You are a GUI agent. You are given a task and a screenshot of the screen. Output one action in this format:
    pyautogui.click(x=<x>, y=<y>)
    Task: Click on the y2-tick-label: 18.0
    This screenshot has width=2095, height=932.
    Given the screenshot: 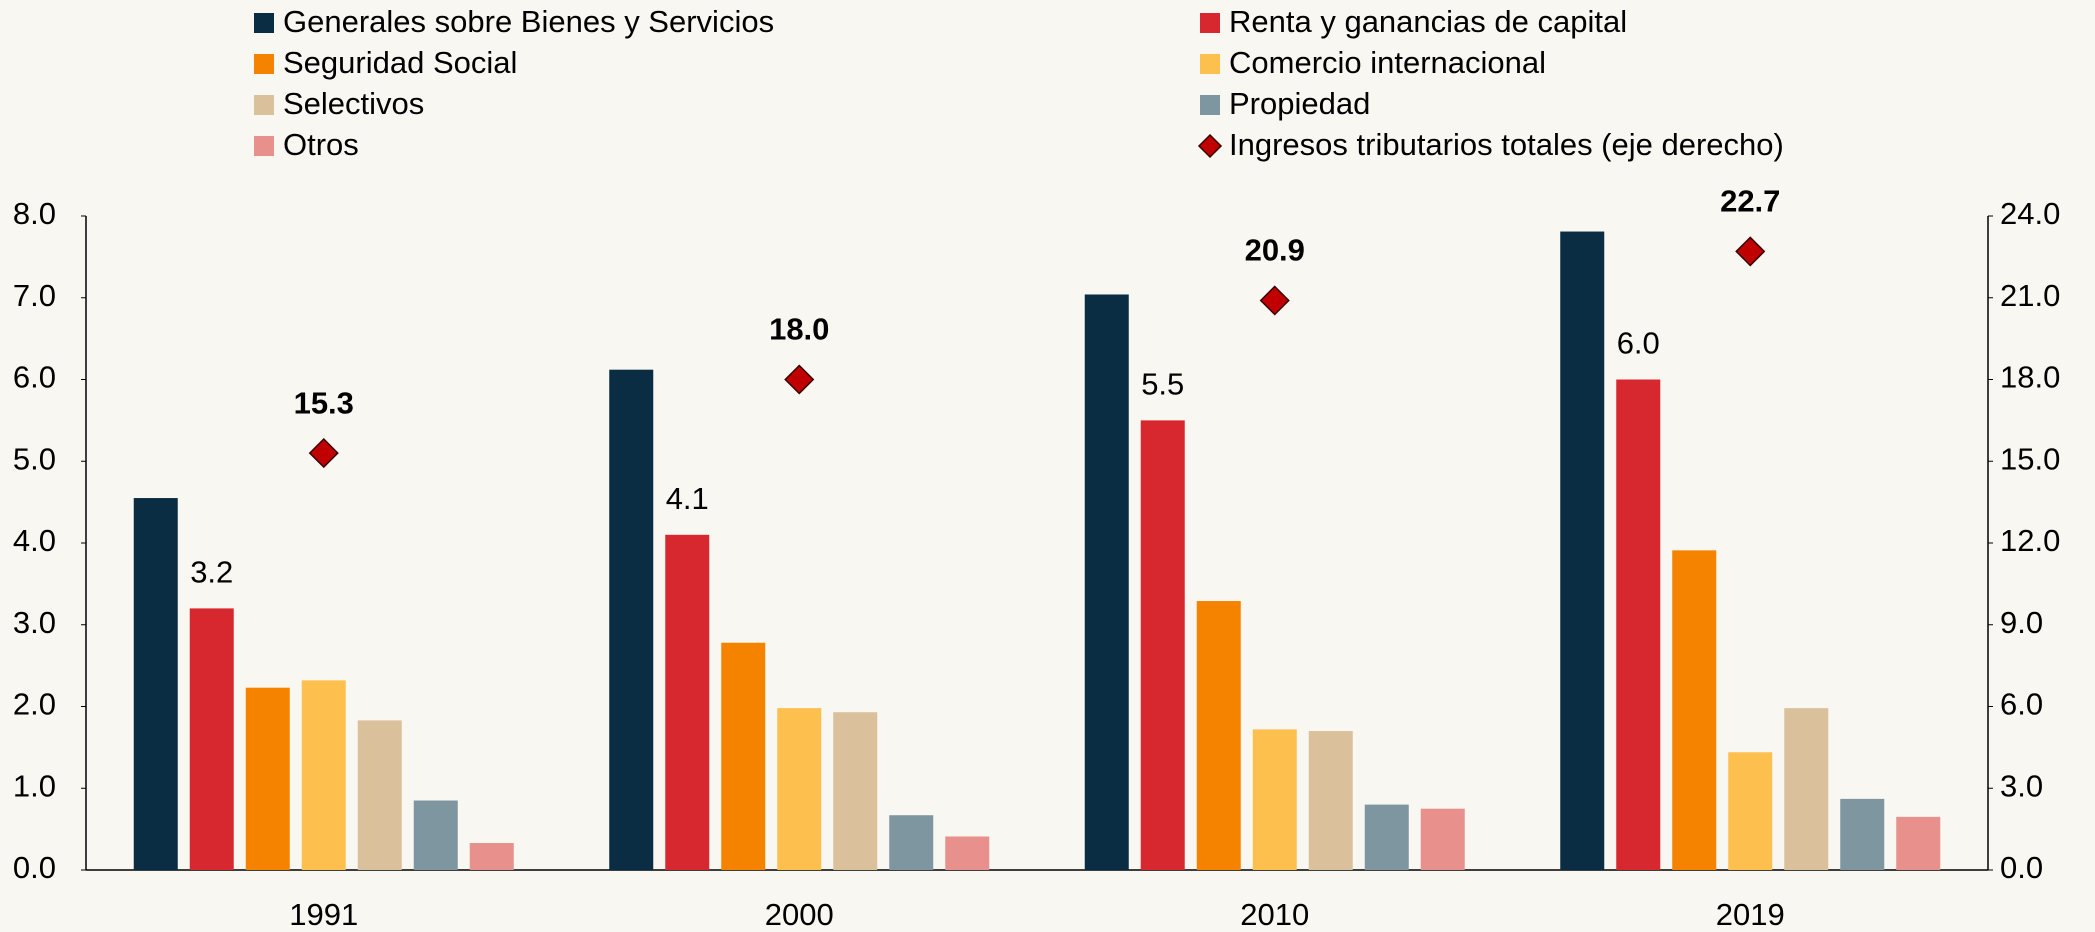 What is the action you would take?
    pyautogui.click(x=2030, y=377)
    